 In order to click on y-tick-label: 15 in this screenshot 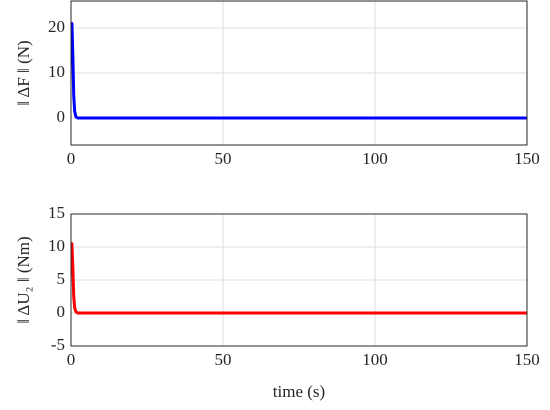, I will do `click(56, 212)`.